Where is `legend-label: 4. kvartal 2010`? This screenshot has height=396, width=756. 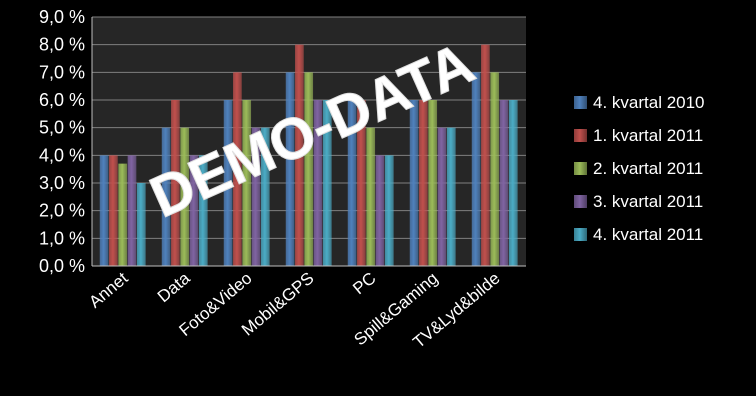
legend-label: 4. kvartal 2010 is located at coordinates (649, 102).